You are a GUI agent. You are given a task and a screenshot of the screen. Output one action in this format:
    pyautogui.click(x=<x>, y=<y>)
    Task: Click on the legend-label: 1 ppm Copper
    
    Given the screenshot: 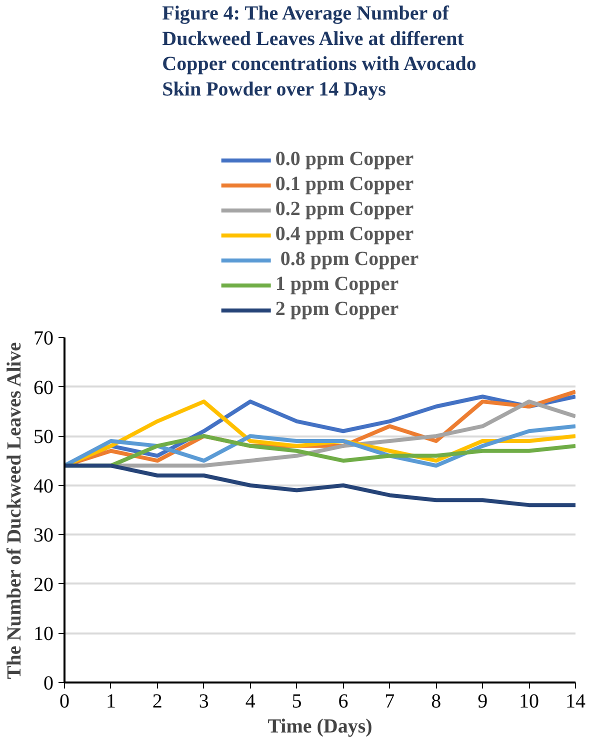 What is the action you would take?
    pyautogui.click(x=337, y=284)
    